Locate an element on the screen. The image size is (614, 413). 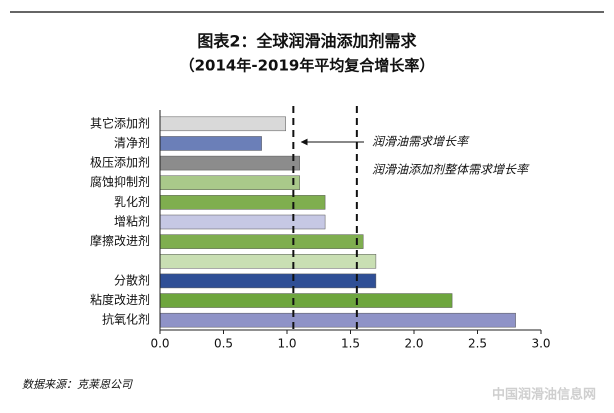
x-tick-label: 1.0 is located at coordinates (286, 344).